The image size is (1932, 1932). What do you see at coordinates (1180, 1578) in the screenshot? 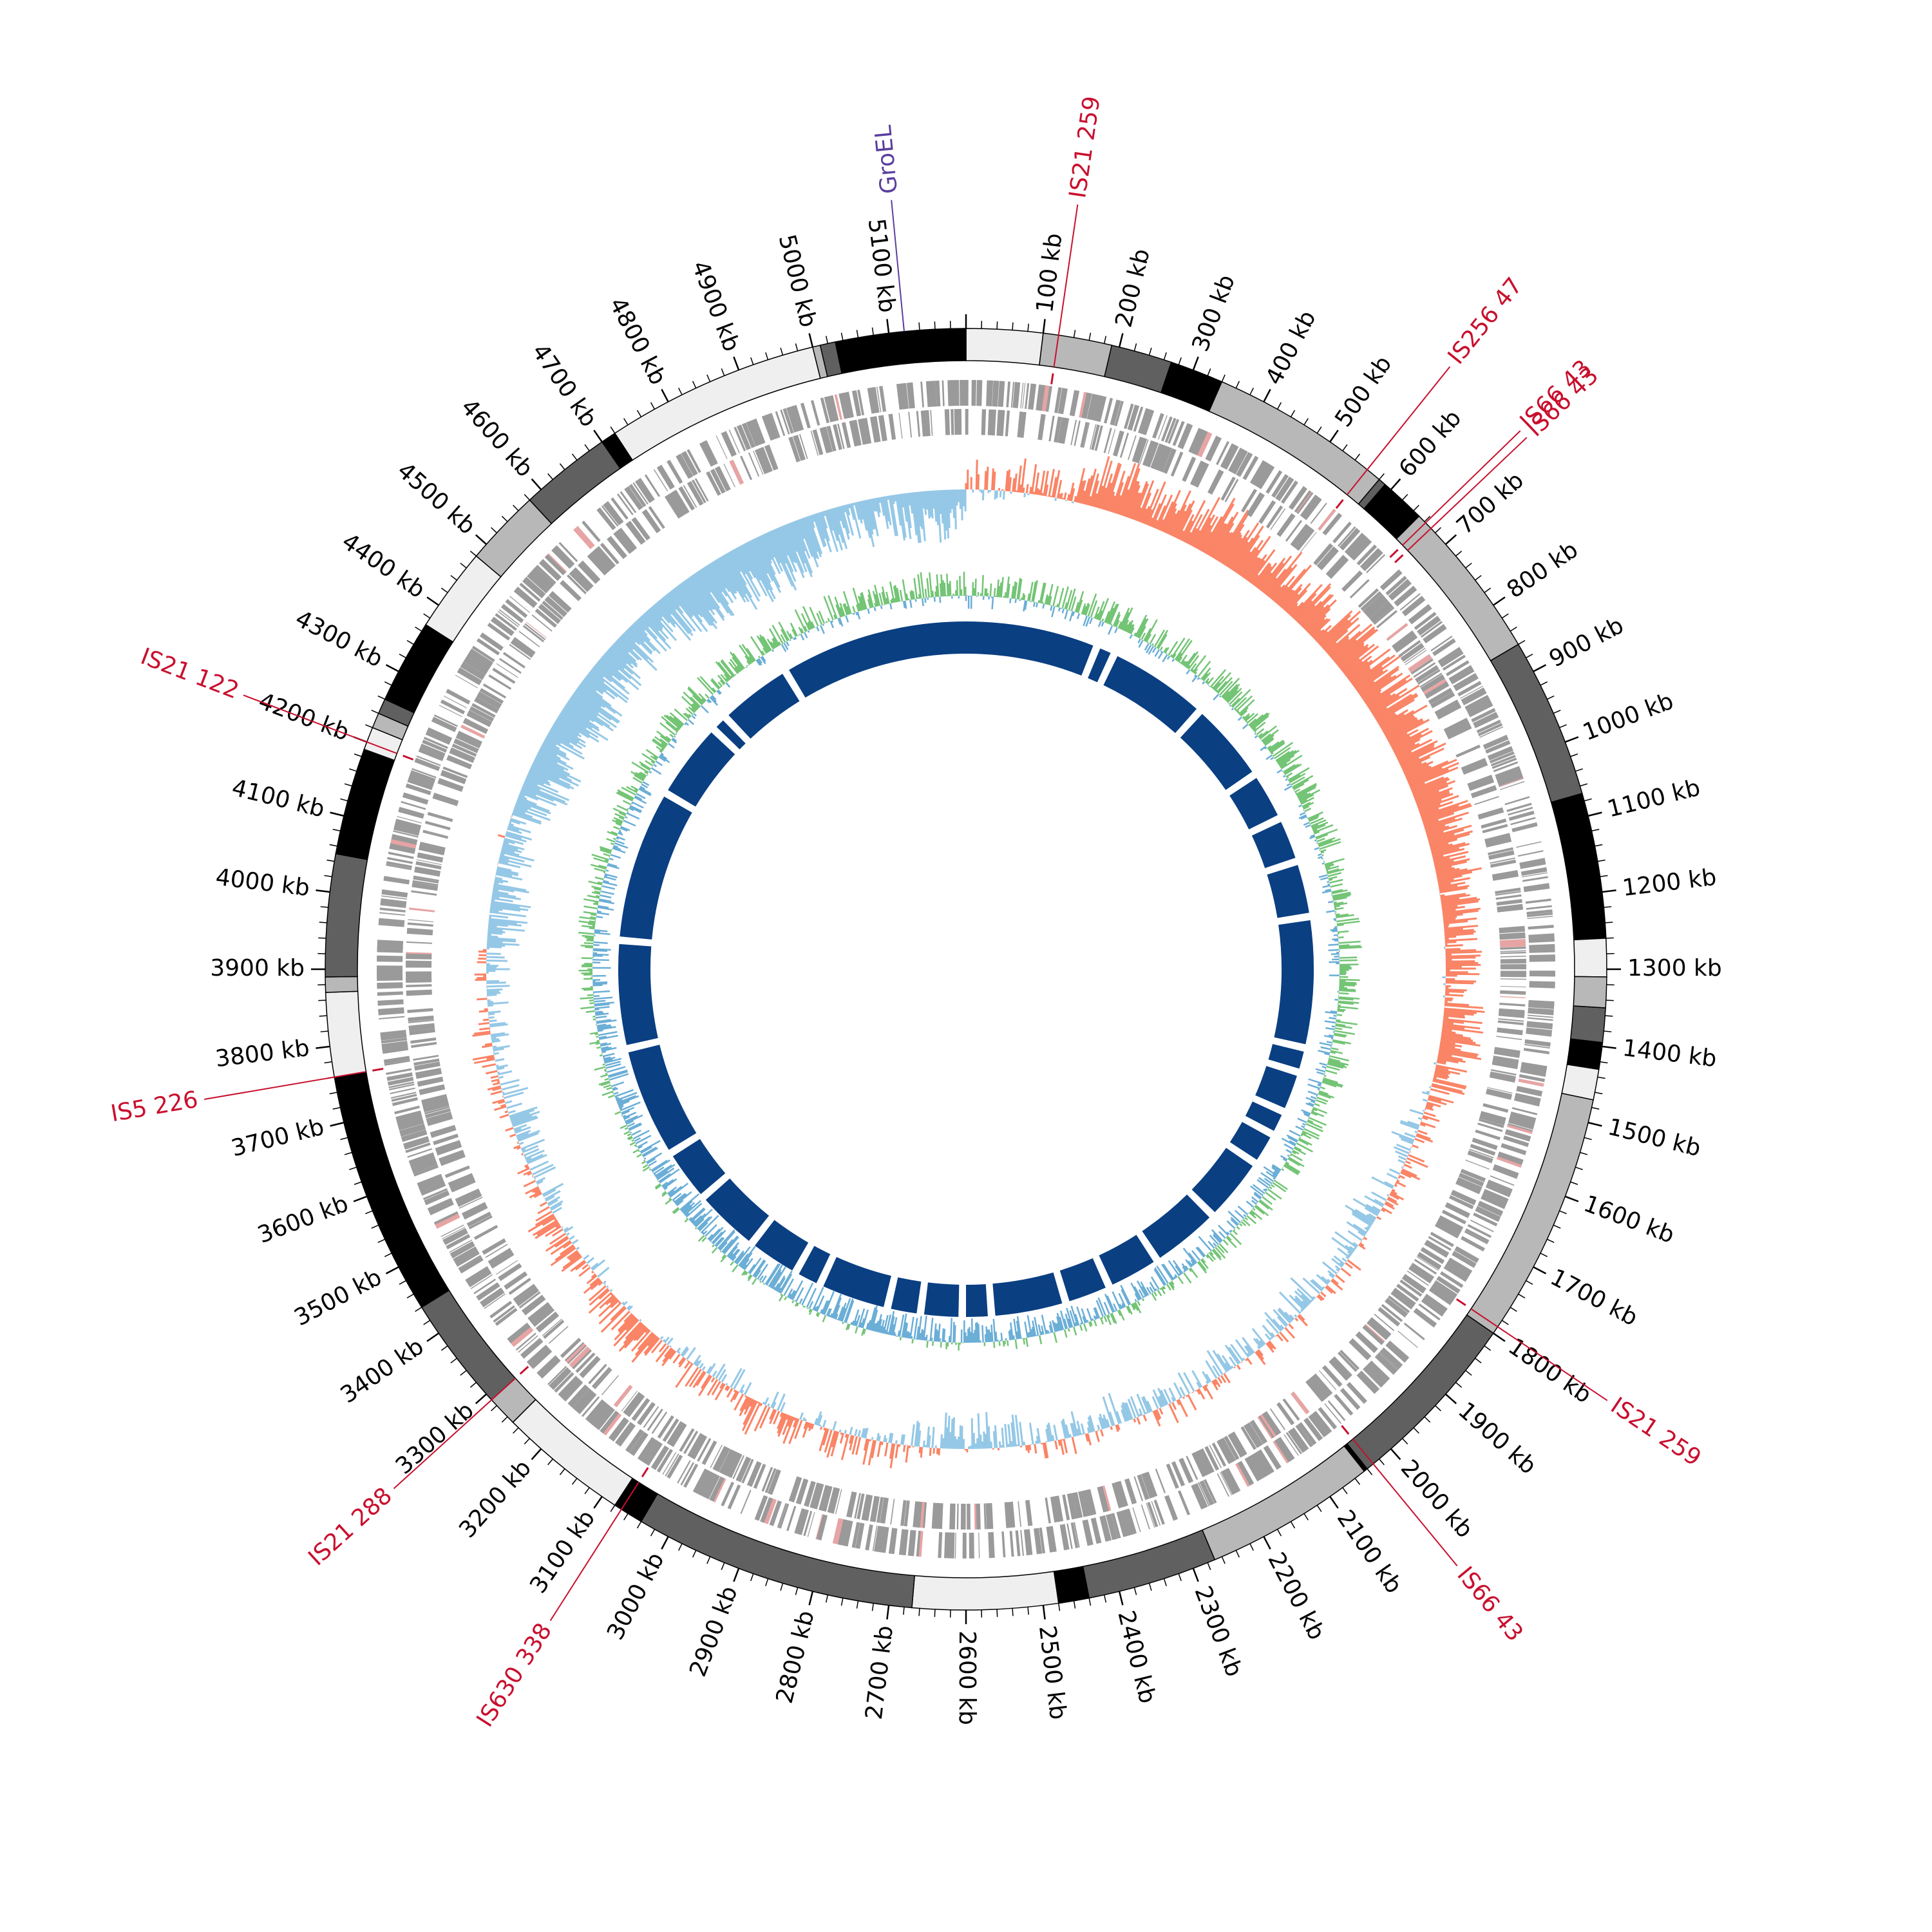
I see `minor-tick` at bounding box center [1180, 1578].